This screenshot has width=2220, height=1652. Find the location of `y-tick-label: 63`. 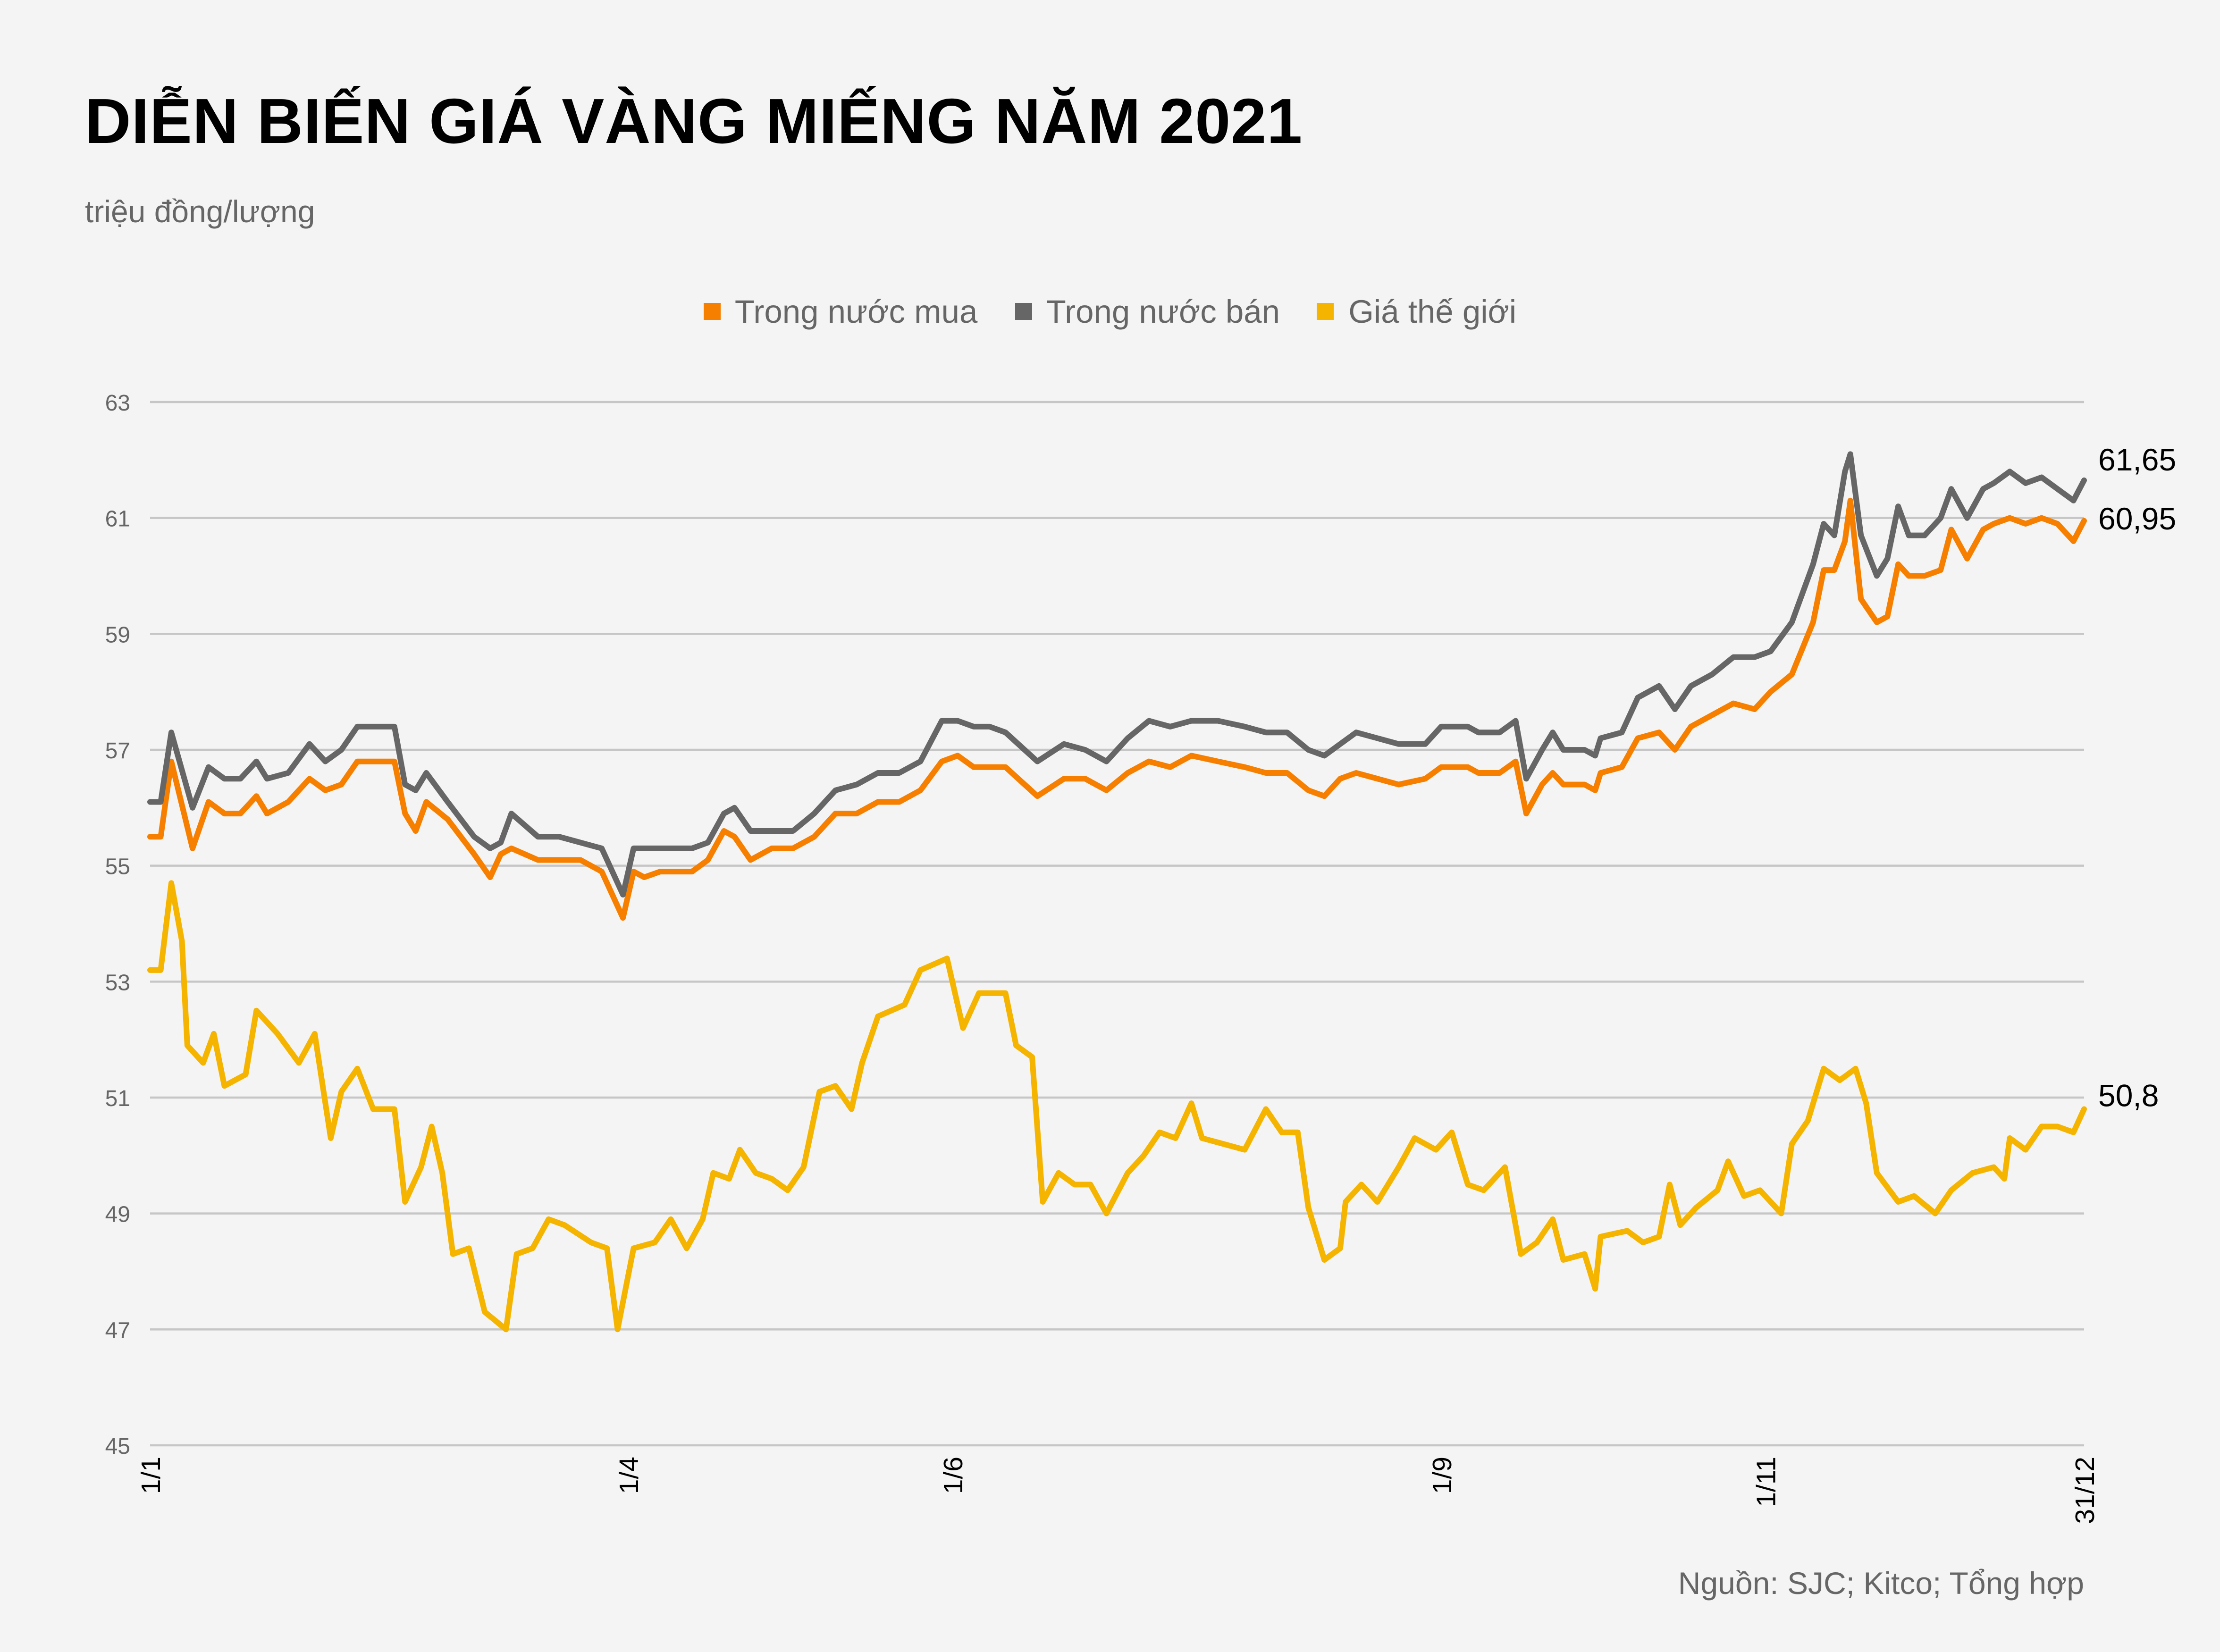

y-tick-label: 63 is located at coordinates (118, 403).